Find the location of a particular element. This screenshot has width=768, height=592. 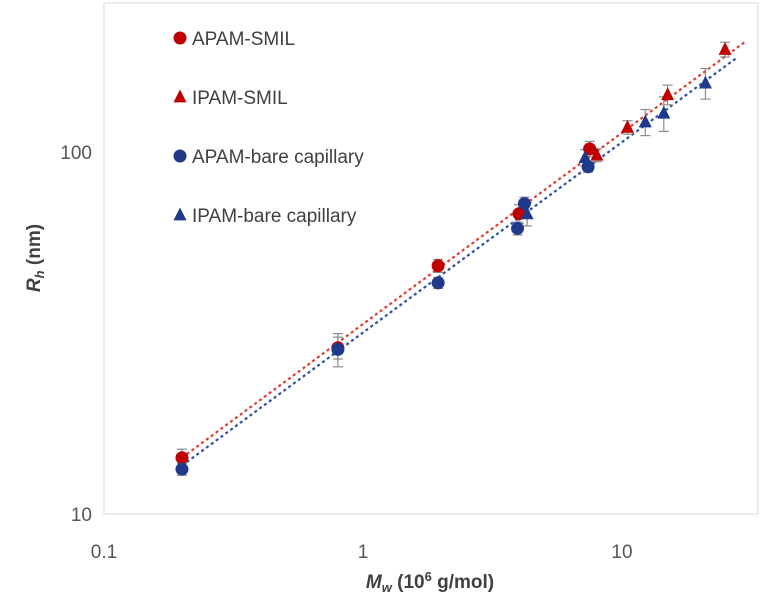

legend-item: IPAM-bare capillary is located at coordinates (265, 216).